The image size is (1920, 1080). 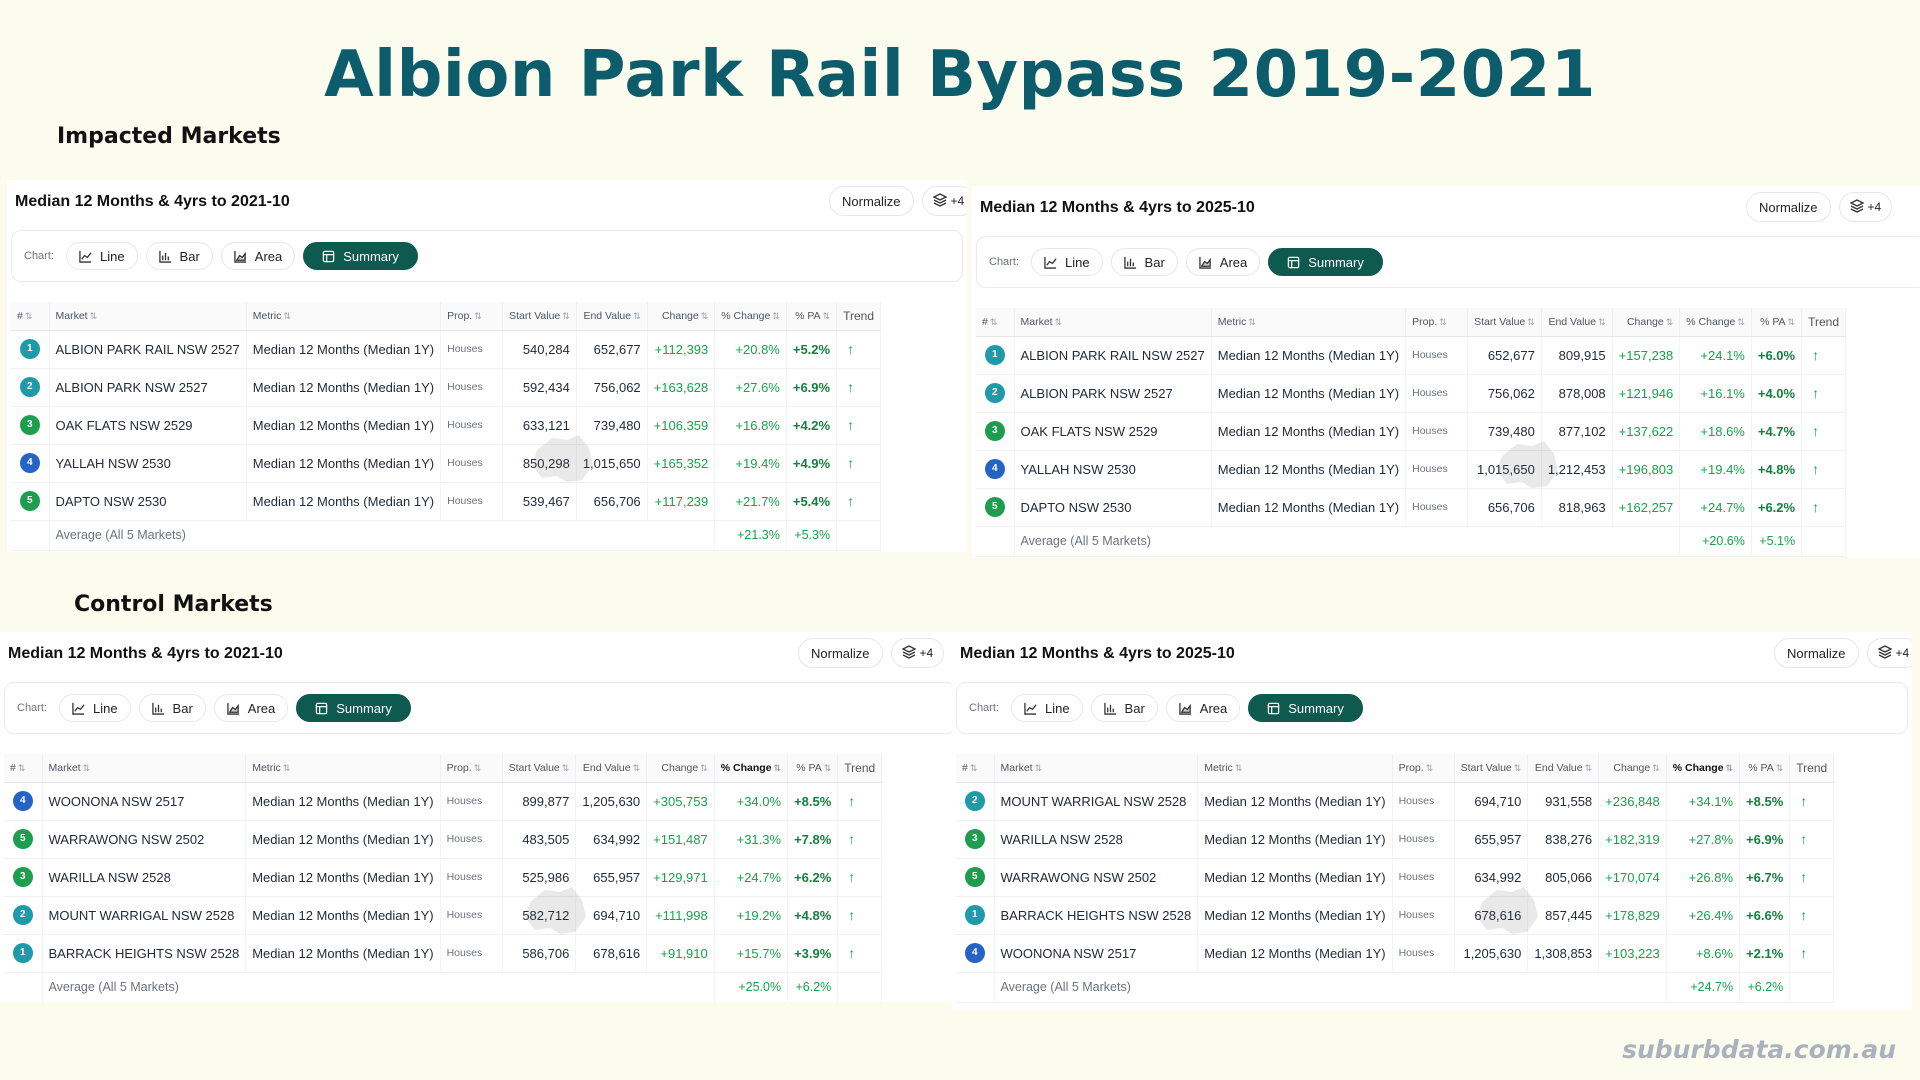 I want to click on trend-up-icon: ↑, so click(x=851, y=463).